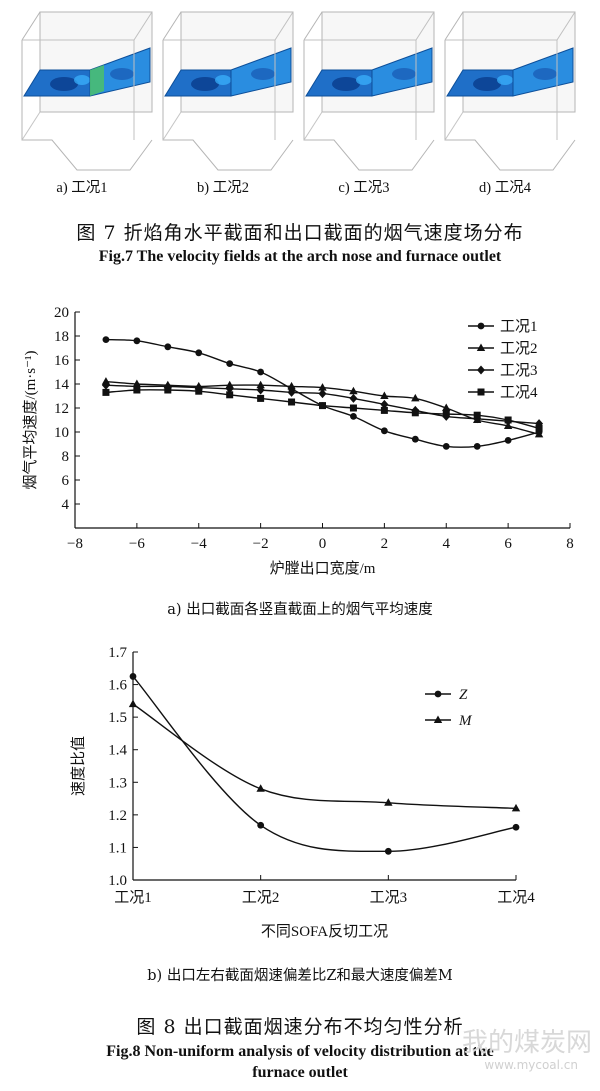 The image size is (600, 1091). I want to click on chart-b-x-axis-title: 不同SOFA反切工况, so click(324, 931).